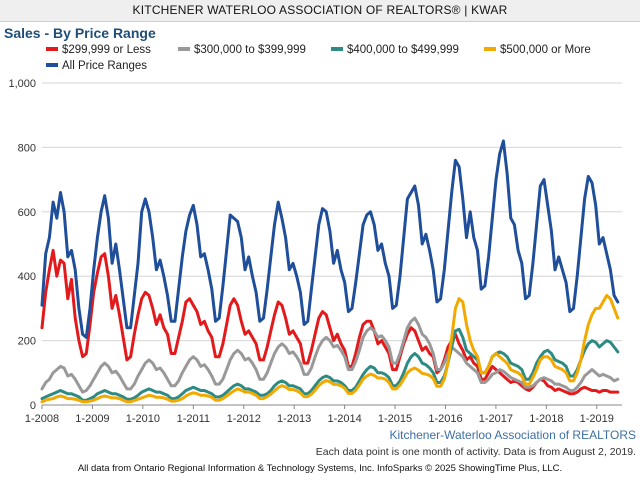 Image resolution: width=640 pixels, height=480 pixels. What do you see at coordinates (105, 66) in the screenshot?
I see `legend-label: All Price Ranges` at bounding box center [105, 66].